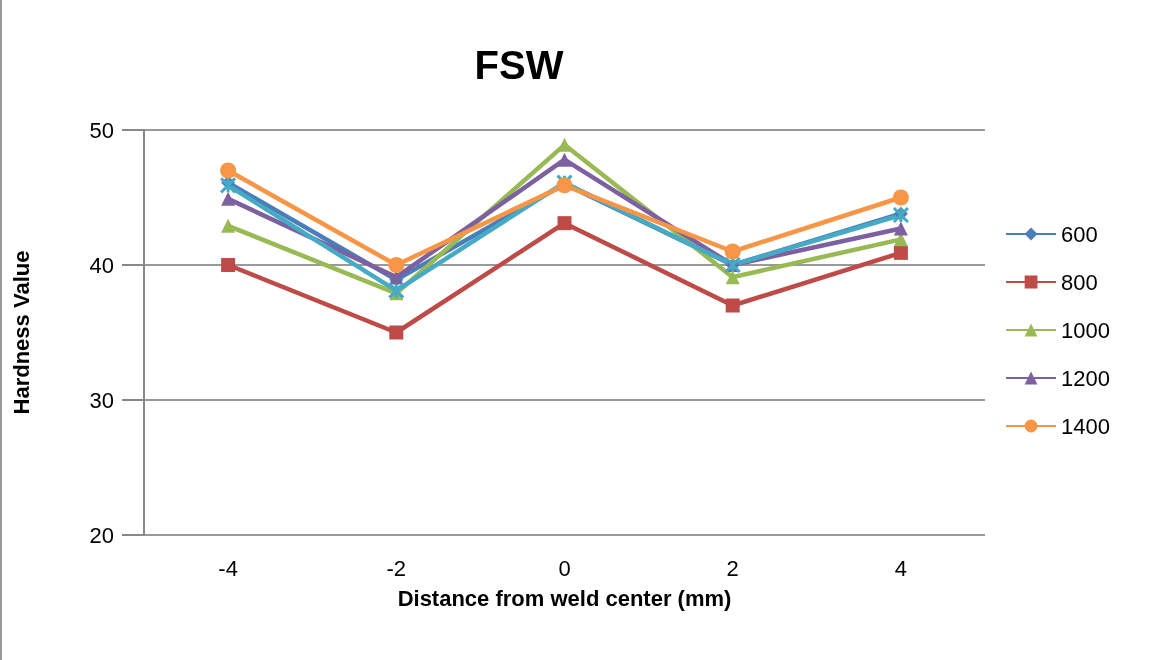  I want to click on x-tick-label: -4, so click(228, 568).